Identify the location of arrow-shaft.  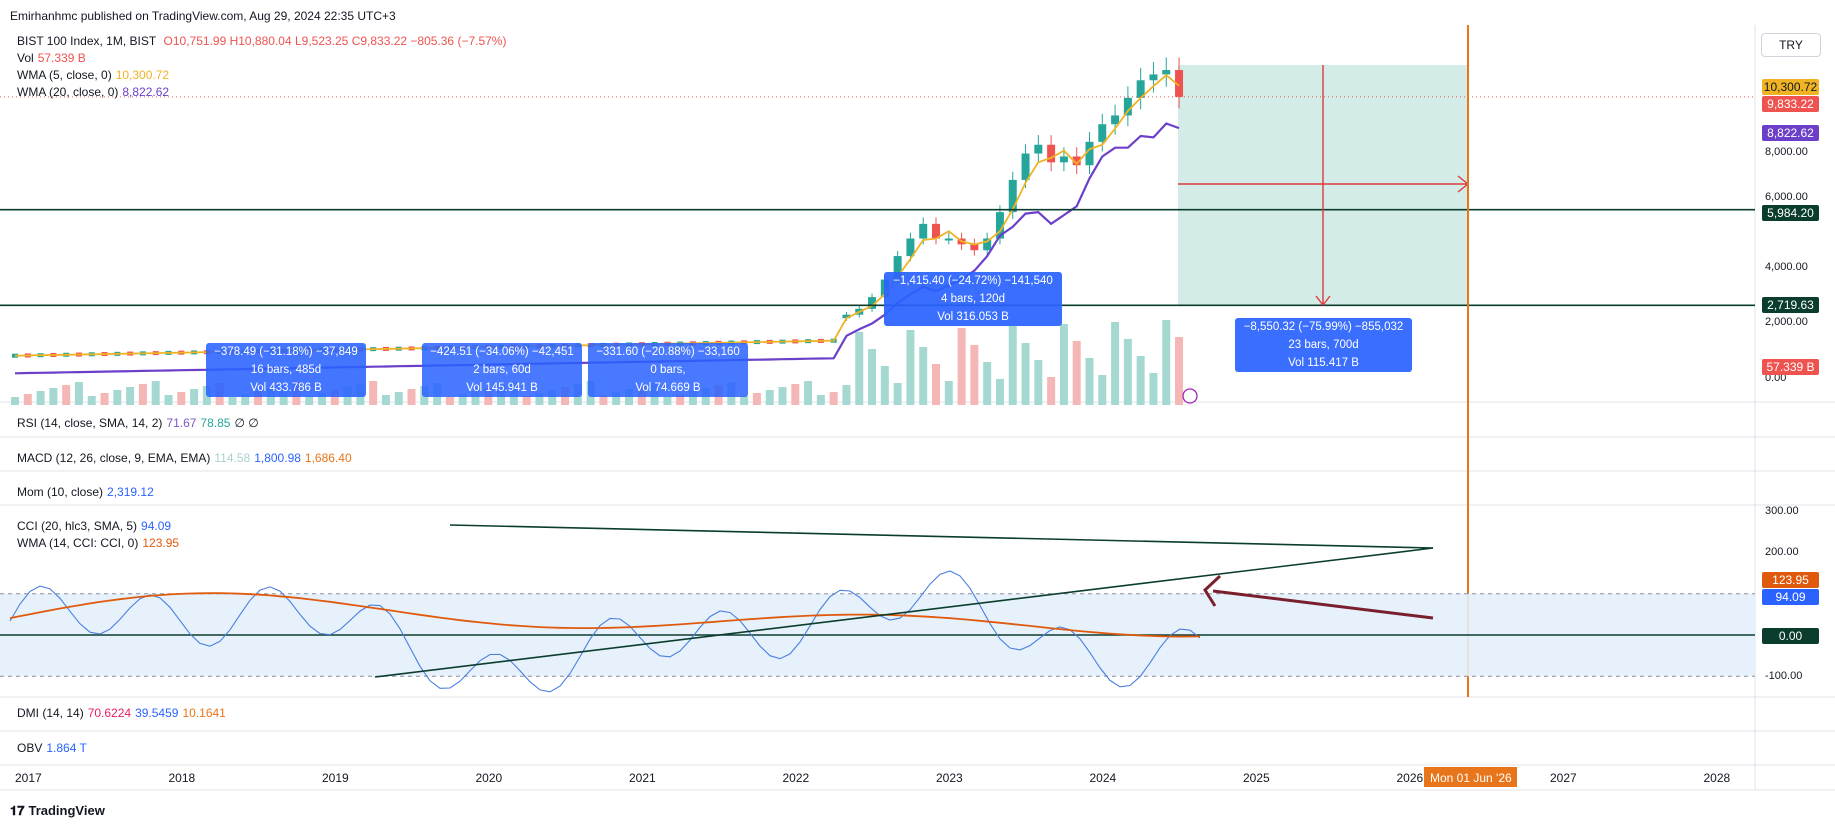
(1323, 604).